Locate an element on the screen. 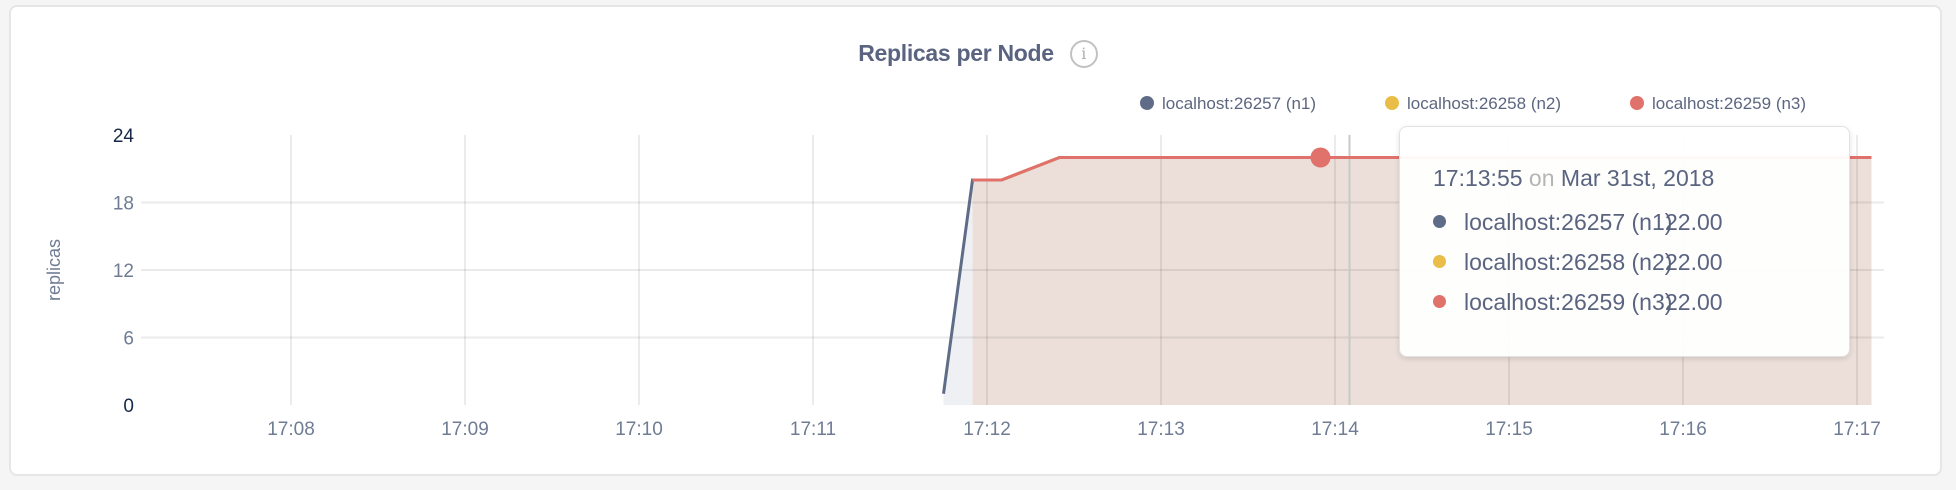 The image size is (1956, 490). legend-item-n1: localhost:26257 (n1) is located at coordinates (1228, 104).